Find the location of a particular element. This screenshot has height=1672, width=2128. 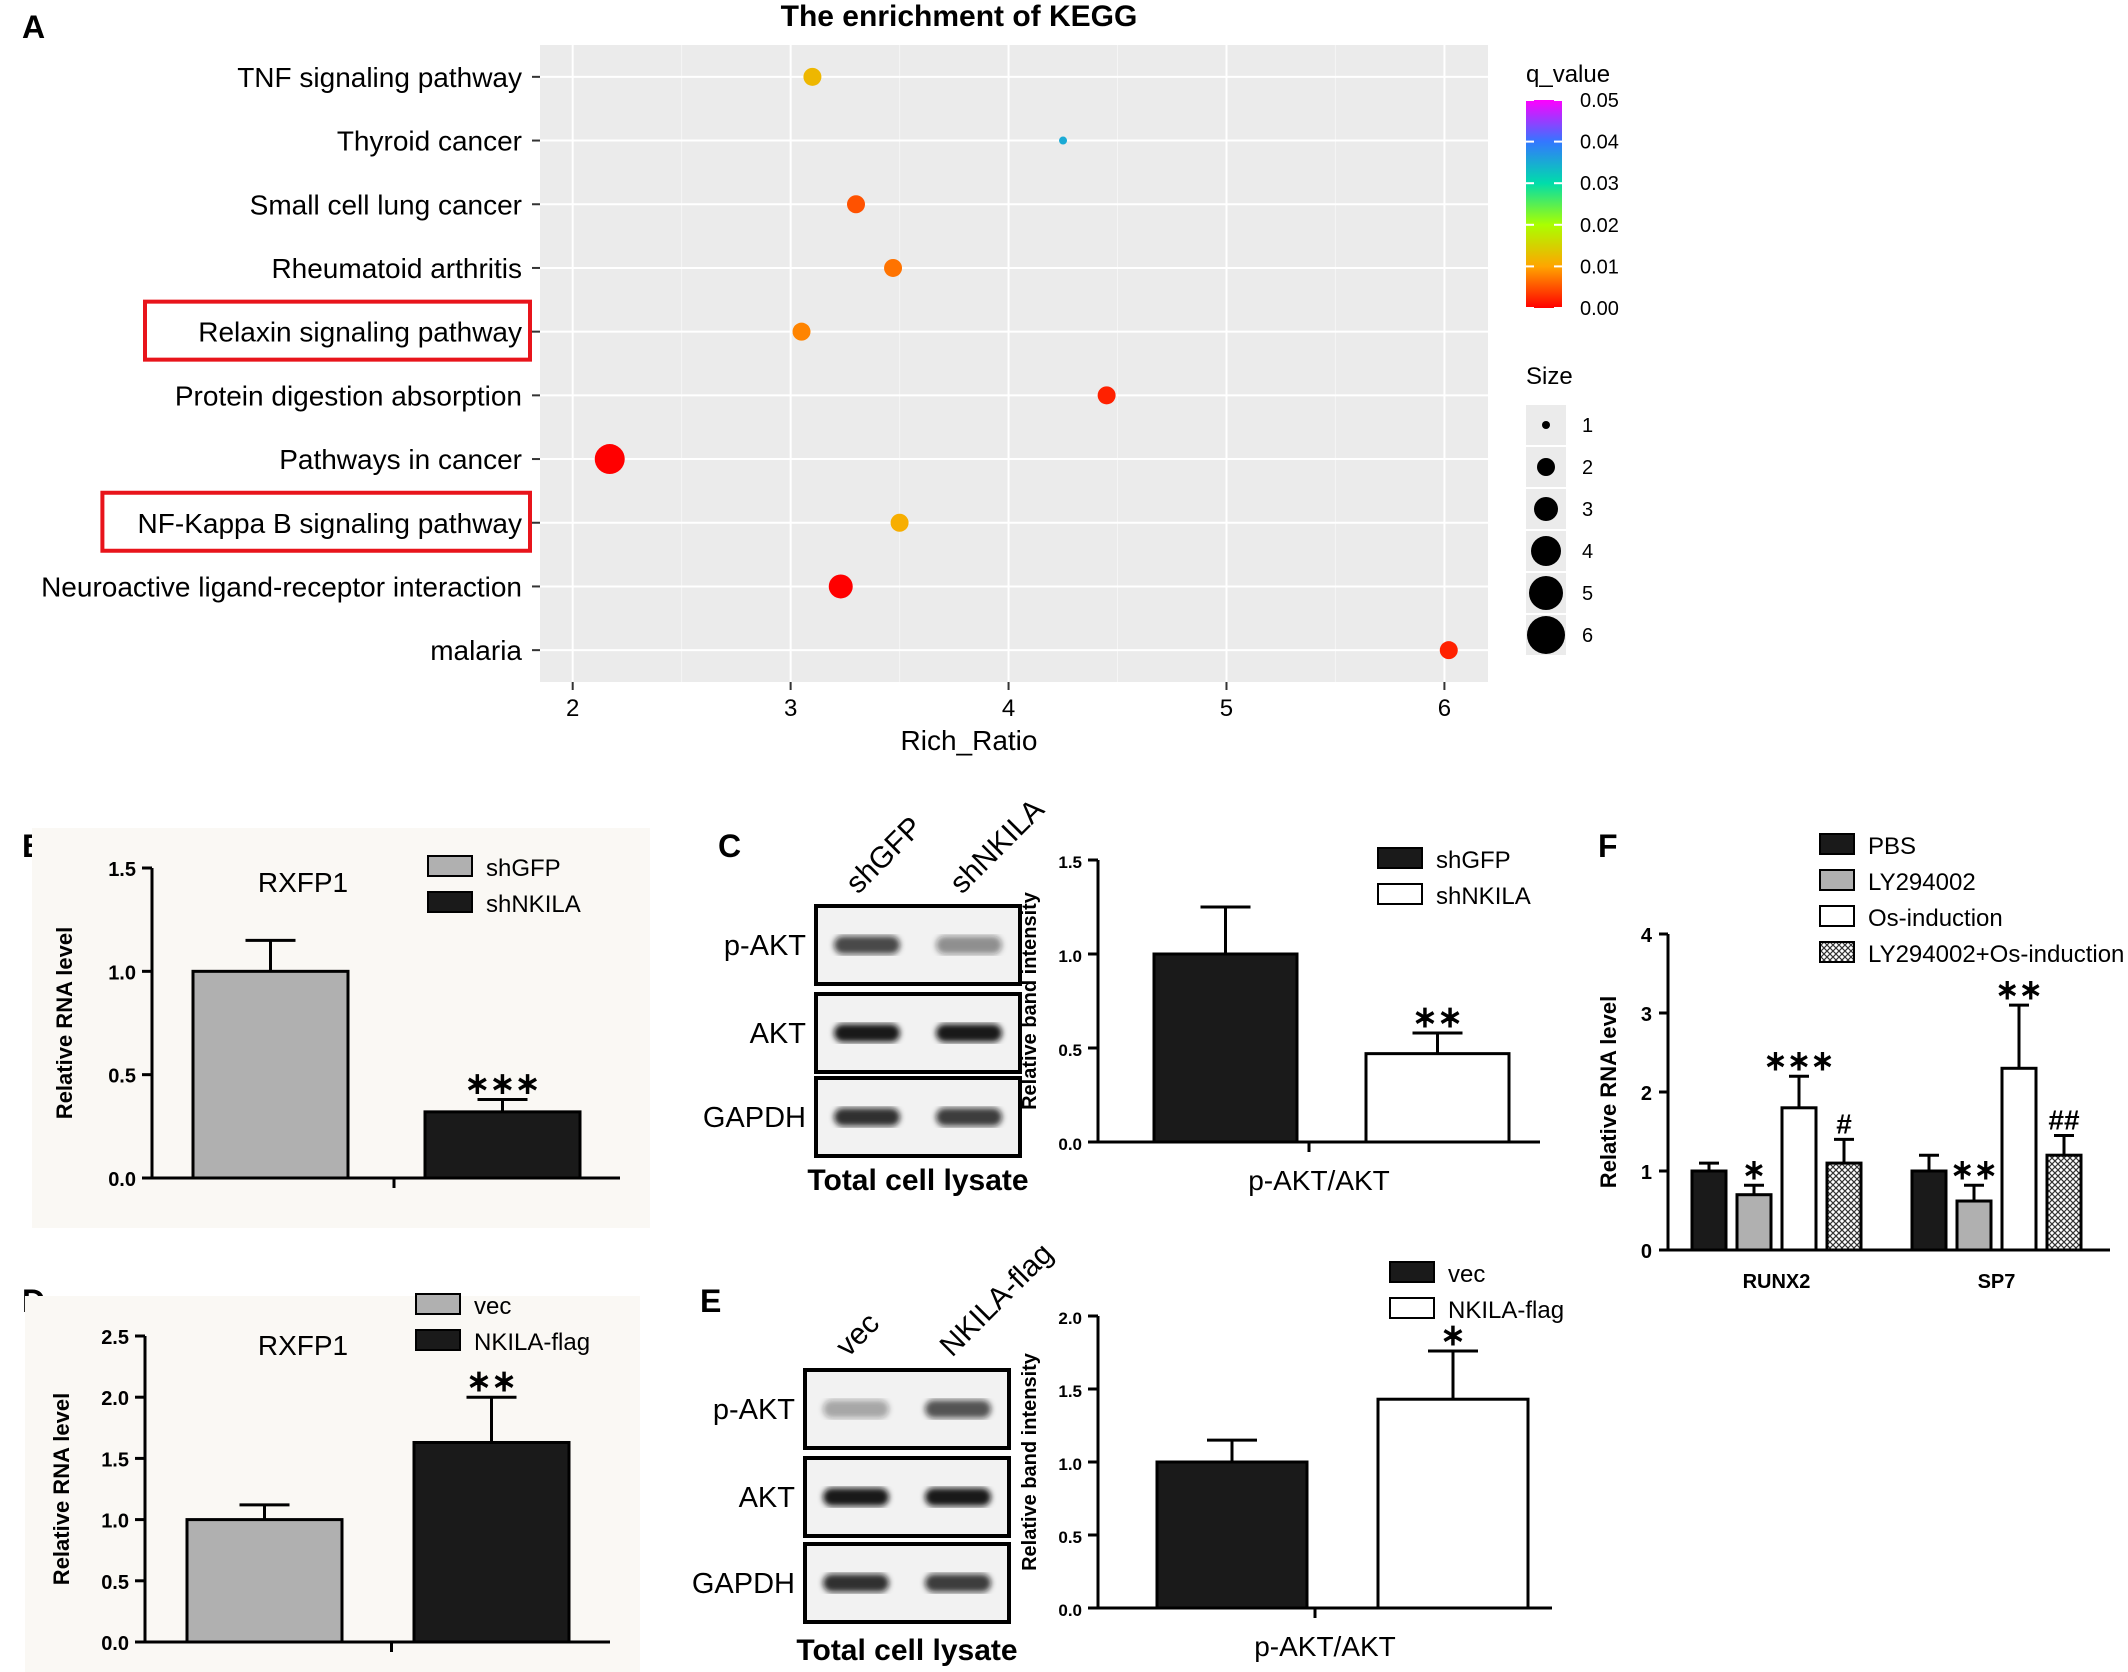

y-tick-label: 1 is located at coordinates (1646, 1173).